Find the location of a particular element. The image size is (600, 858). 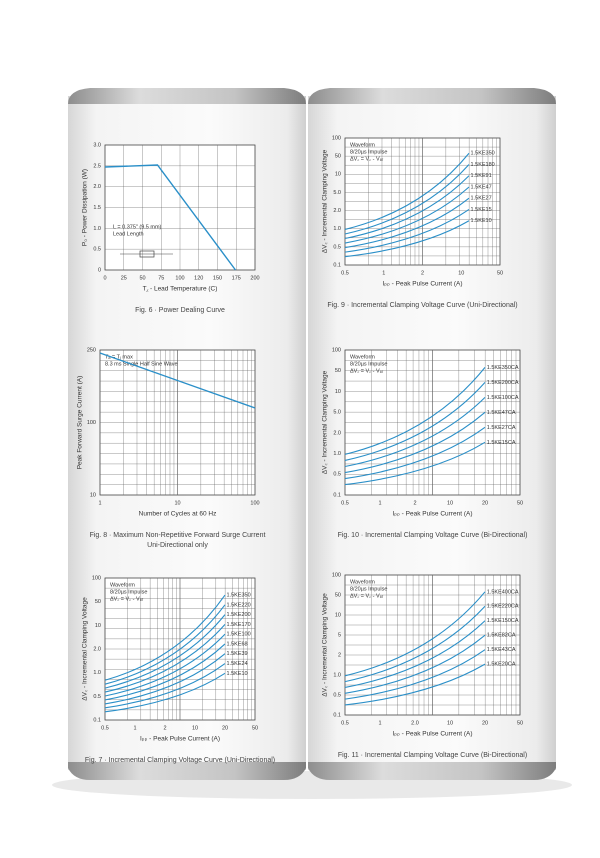

legend-label: 1.5KE82CA is located at coordinates (501, 636).